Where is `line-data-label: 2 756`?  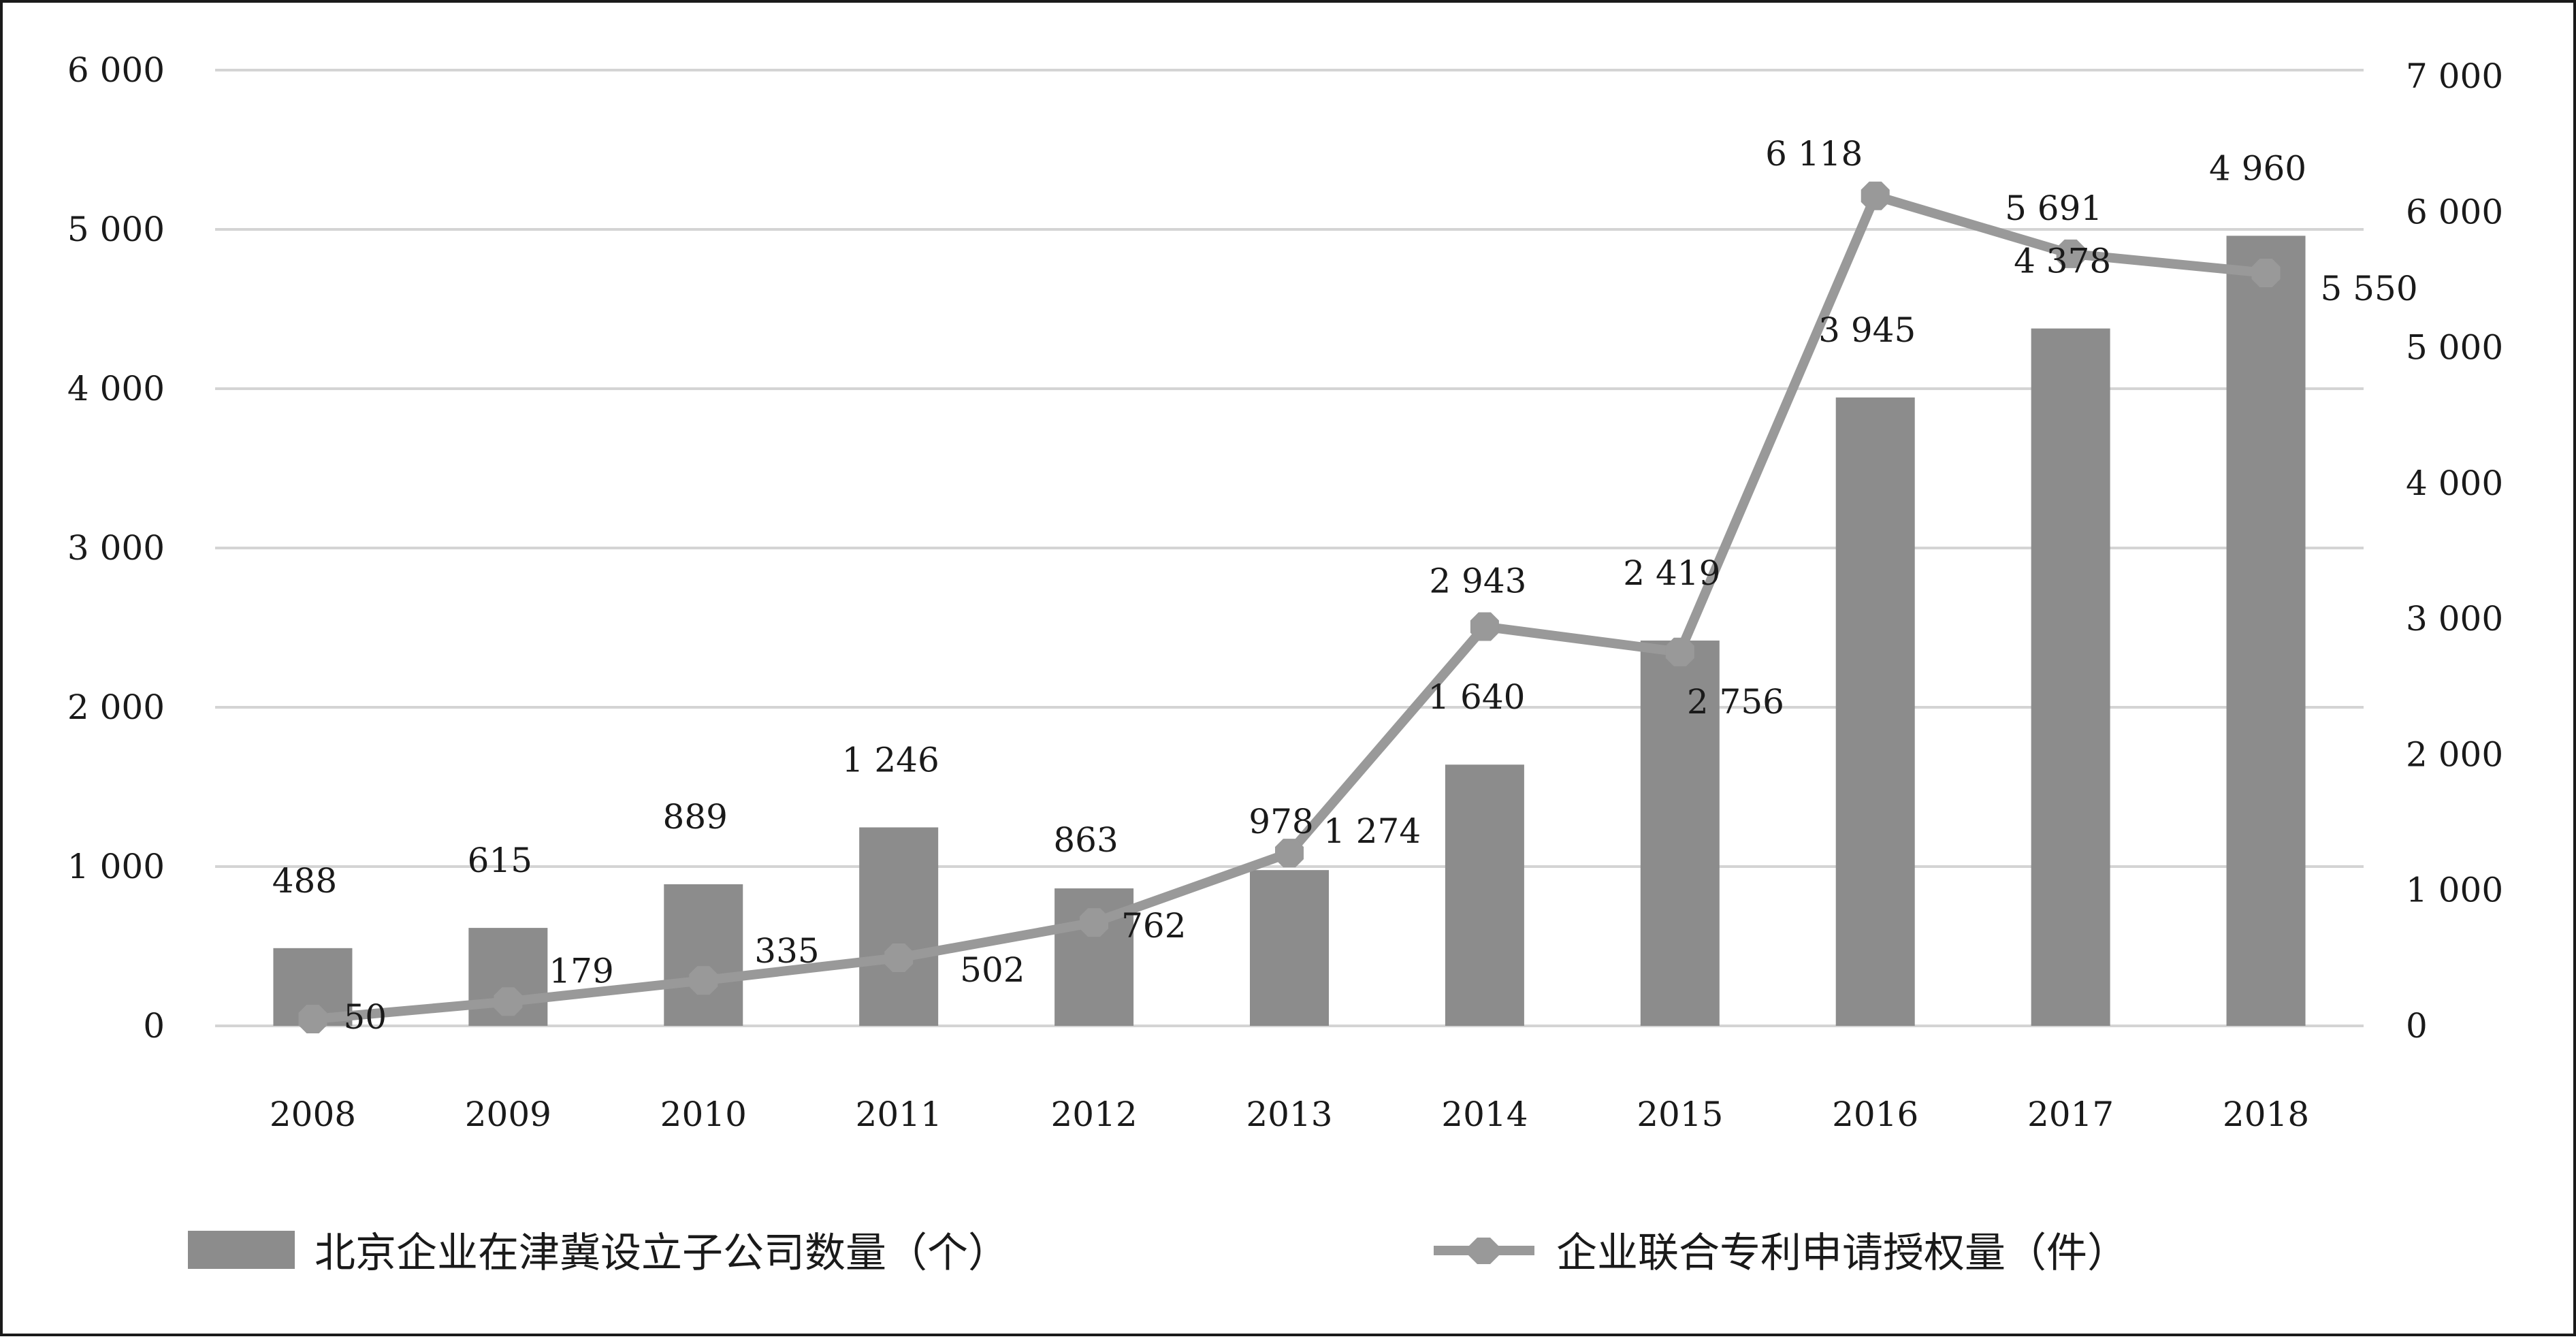
line-data-label: 2 756 is located at coordinates (1735, 702).